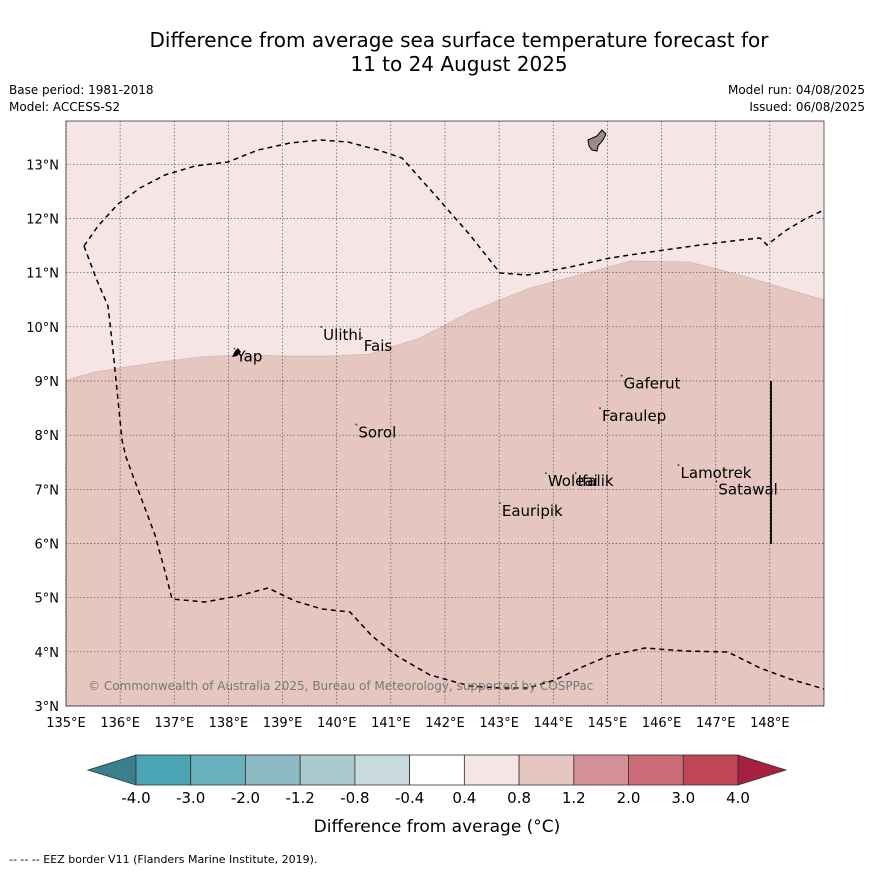  Describe the element at coordinates (111, 770) in the screenshot. I see `colorbar-extend-low` at that location.